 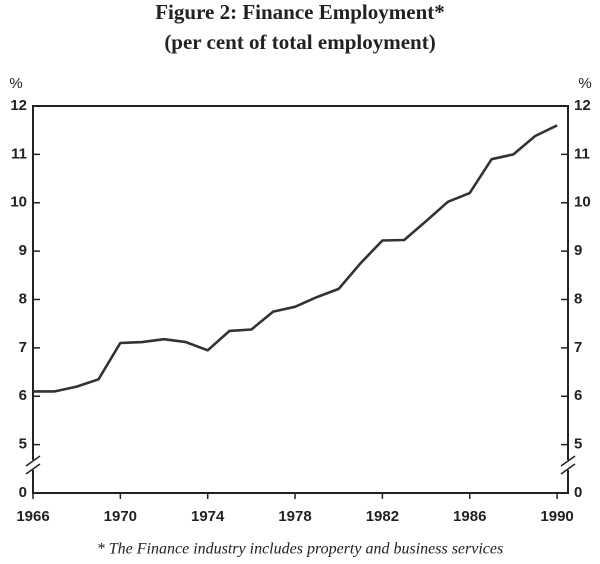 What do you see at coordinates (300, 12) in the screenshot?
I see `chart-title: Figure 2: Finance Employment*` at bounding box center [300, 12].